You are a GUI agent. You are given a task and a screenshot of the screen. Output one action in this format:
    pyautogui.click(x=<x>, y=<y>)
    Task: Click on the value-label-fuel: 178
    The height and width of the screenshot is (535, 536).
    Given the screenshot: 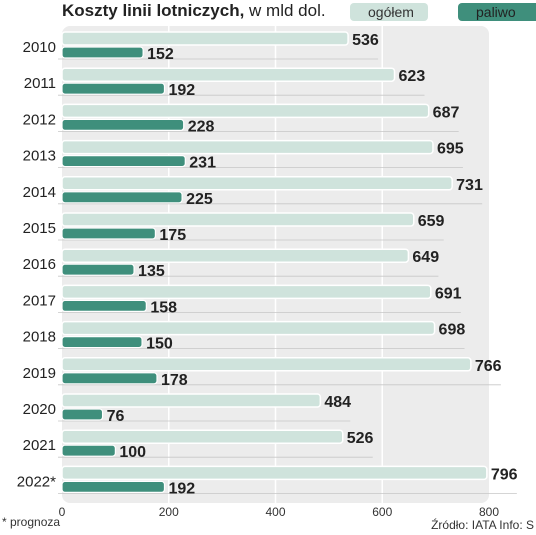 What is the action you would take?
    pyautogui.click(x=174, y=380)
    